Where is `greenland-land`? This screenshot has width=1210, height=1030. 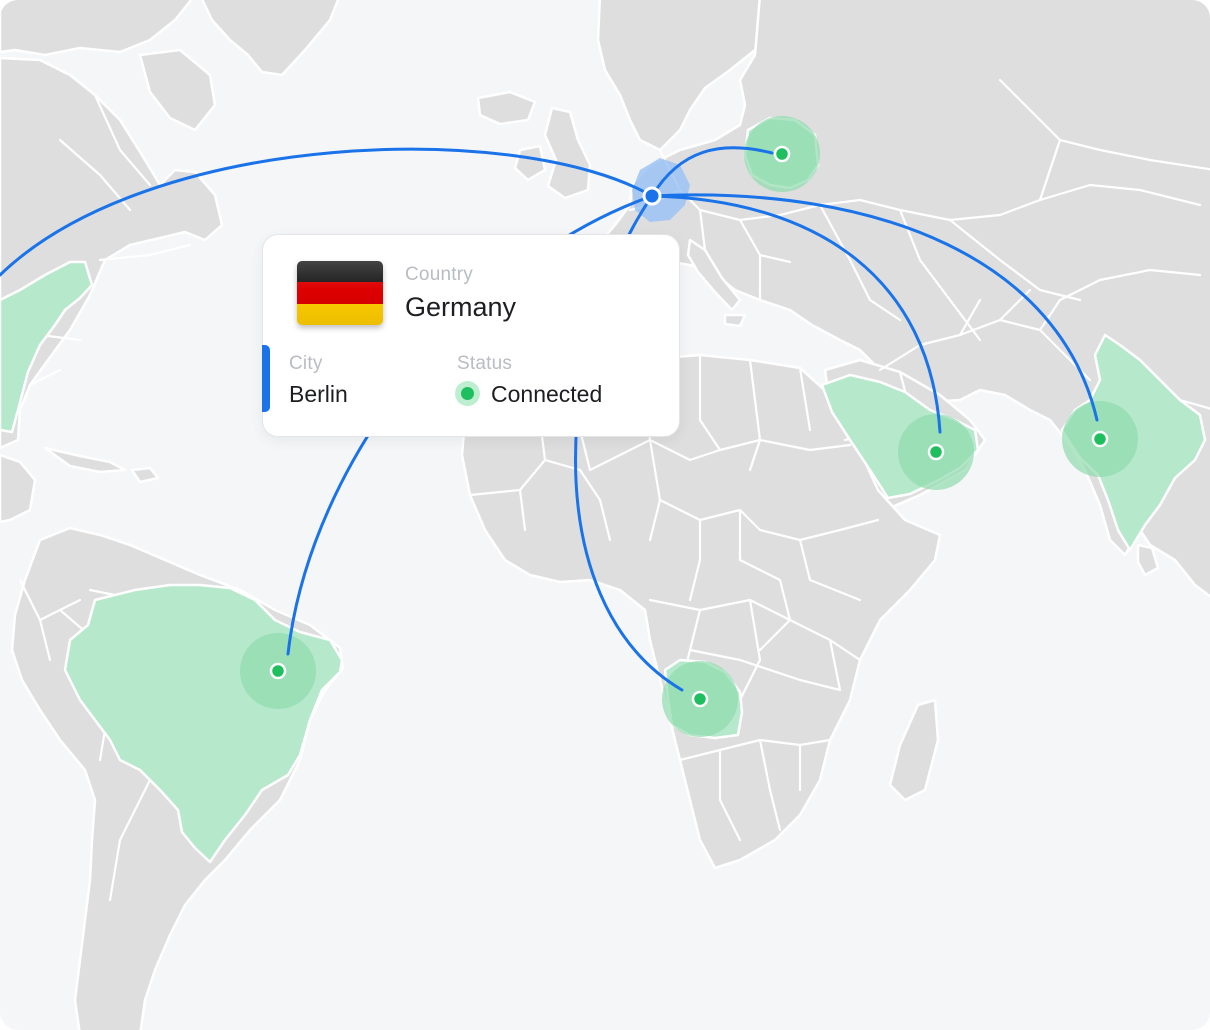
greenland-land is located at coordinates (270, 38).